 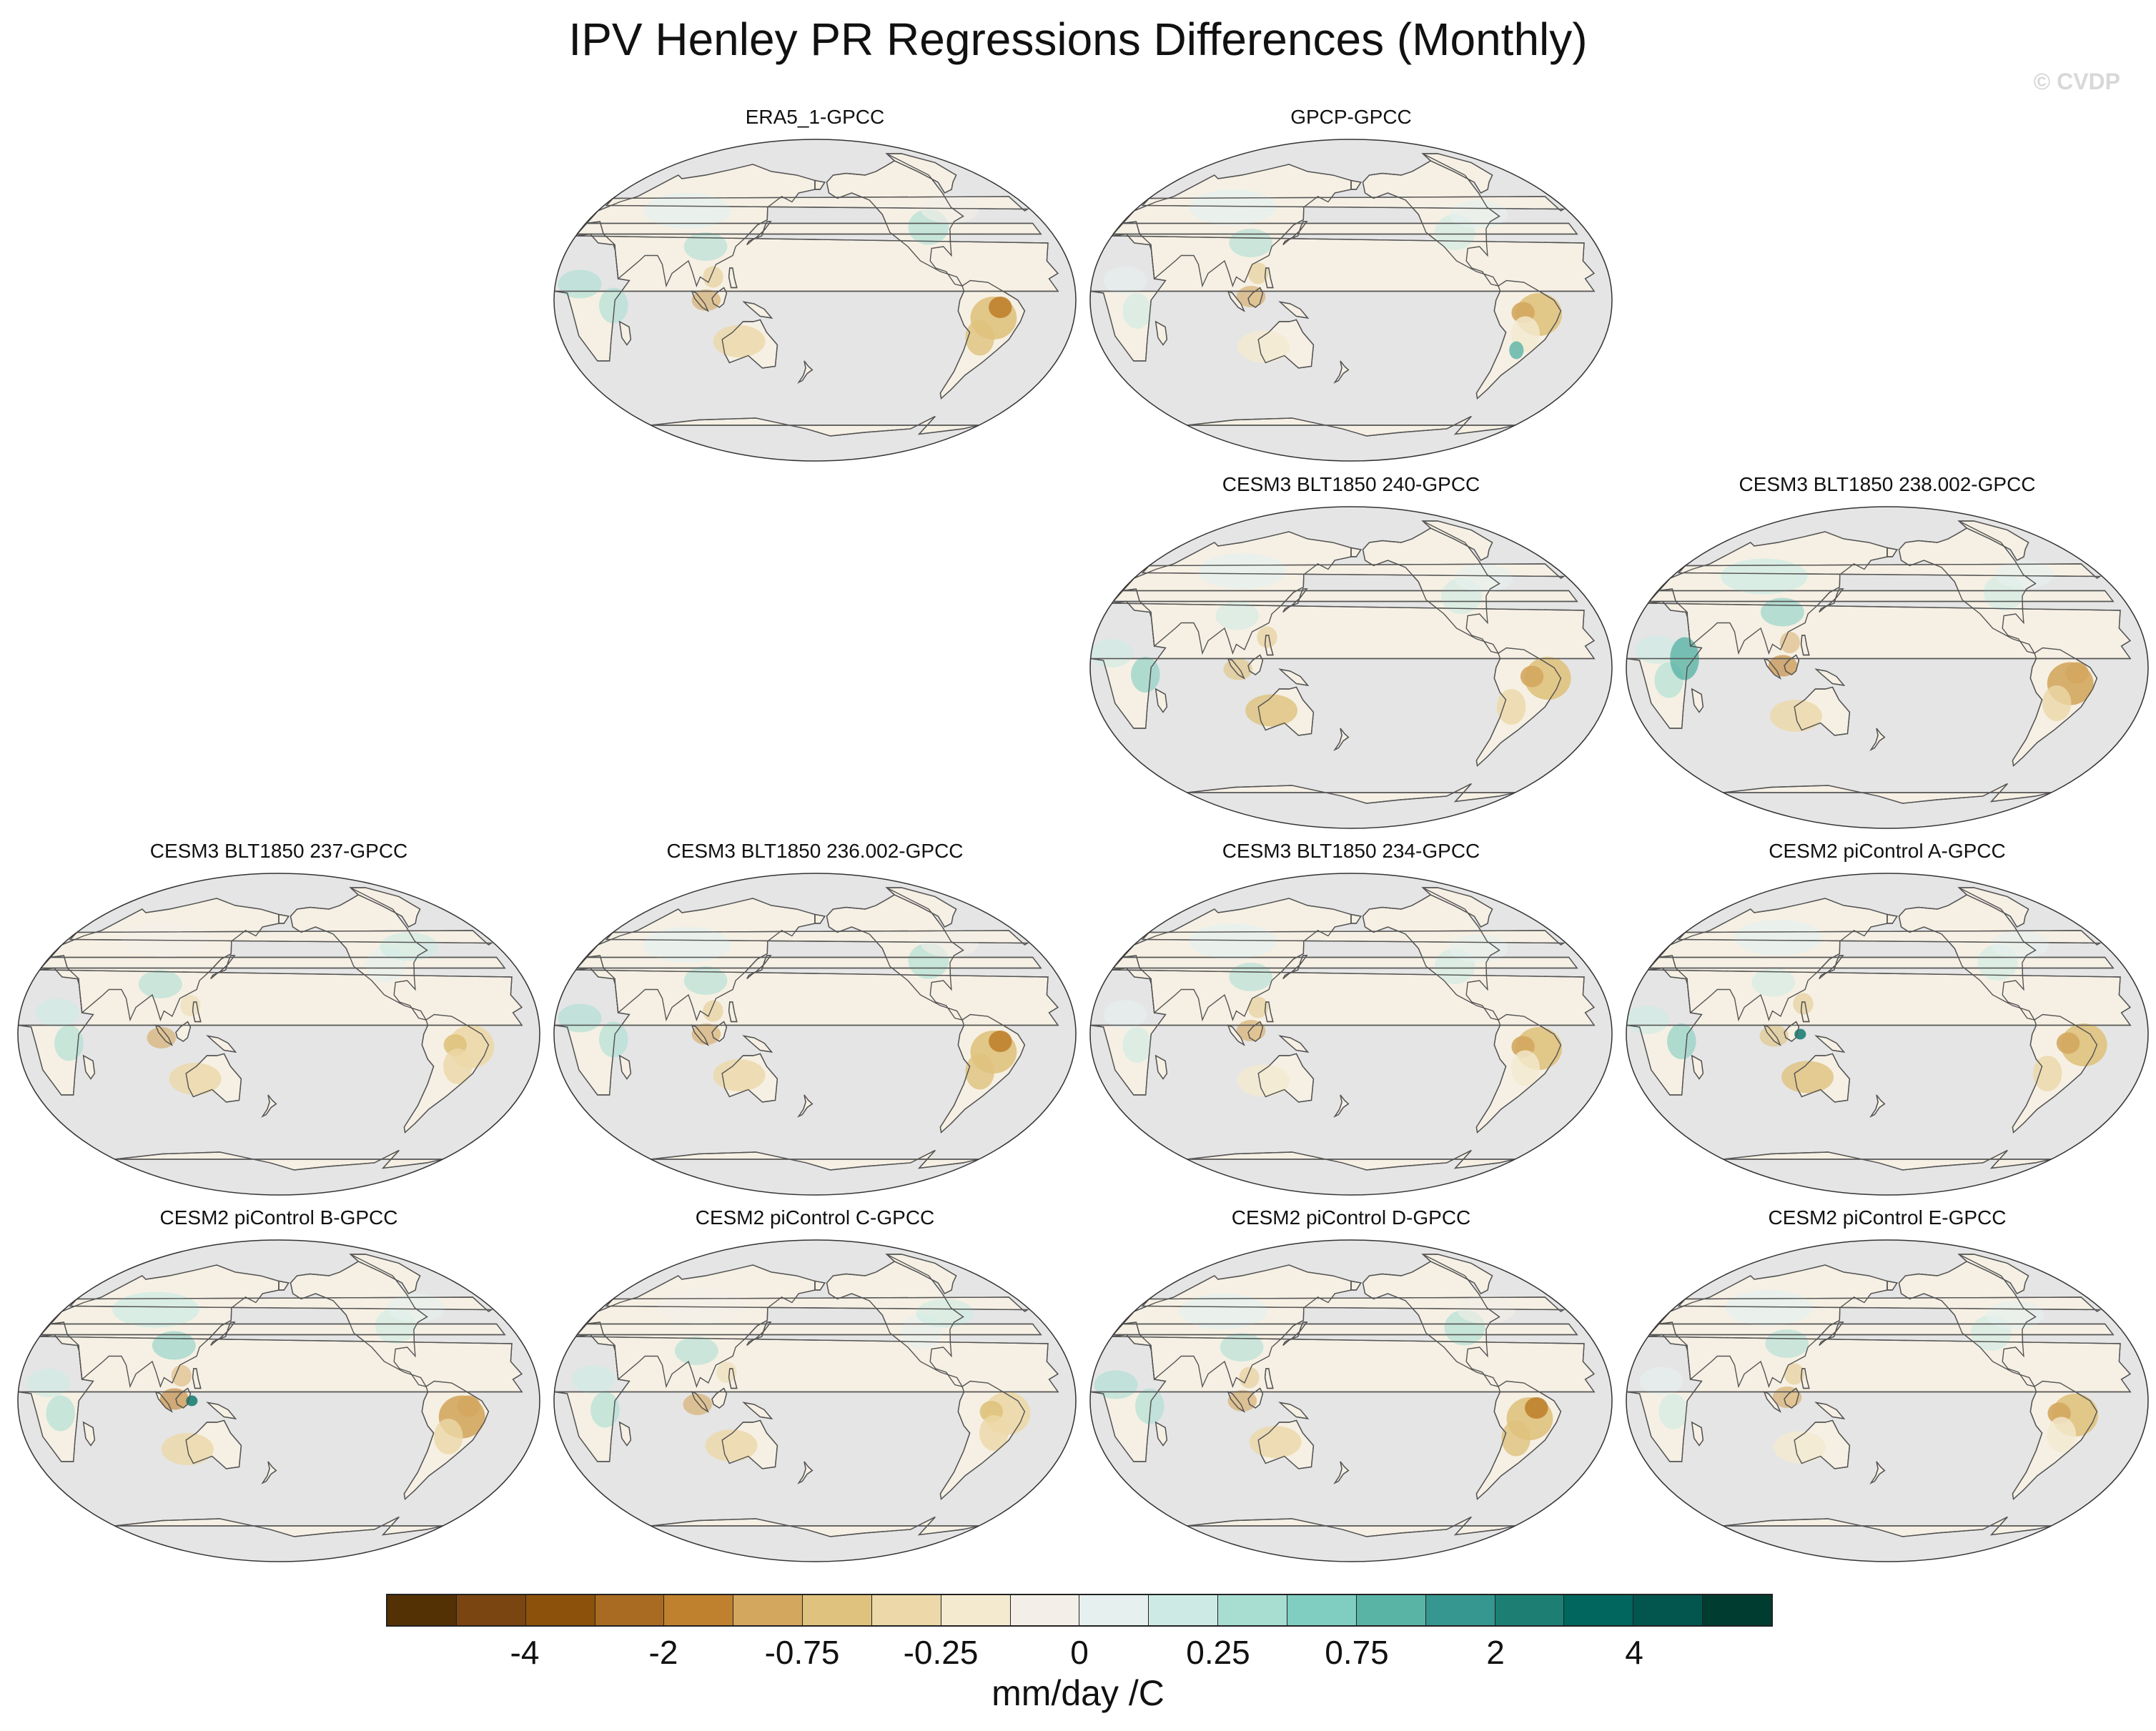 I want to click on map-panel: CESM2 piControl B-GPCC, so click(x=278, y=1385).